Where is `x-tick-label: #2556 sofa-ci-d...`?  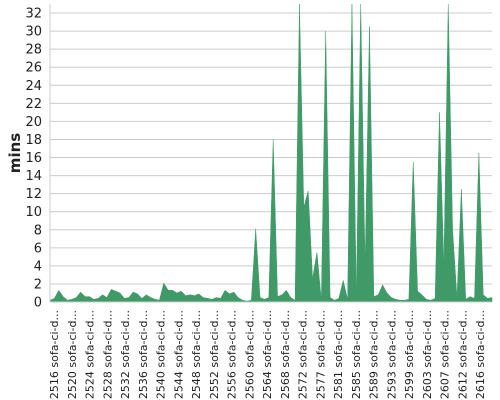
x-tick-label: #2556 sofa-ci-d... is located at coordinates (232, 355).